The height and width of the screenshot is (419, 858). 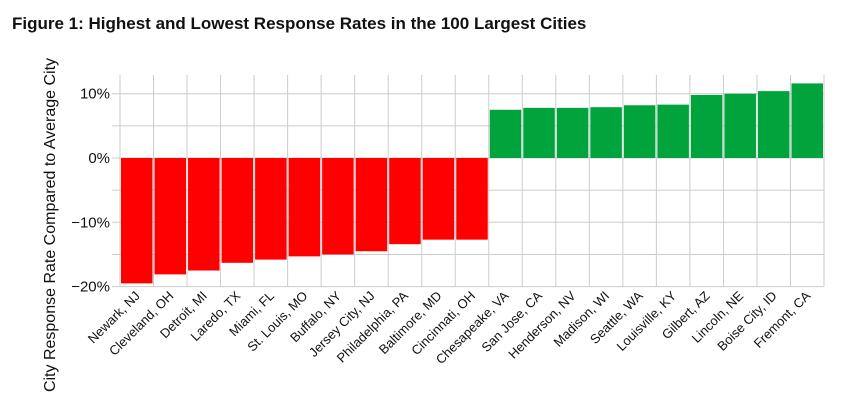 What do you see at coordinates (338, 206) in the screenshot?
I see `bar-buffalo-ny` at bounding box center [338, 206].